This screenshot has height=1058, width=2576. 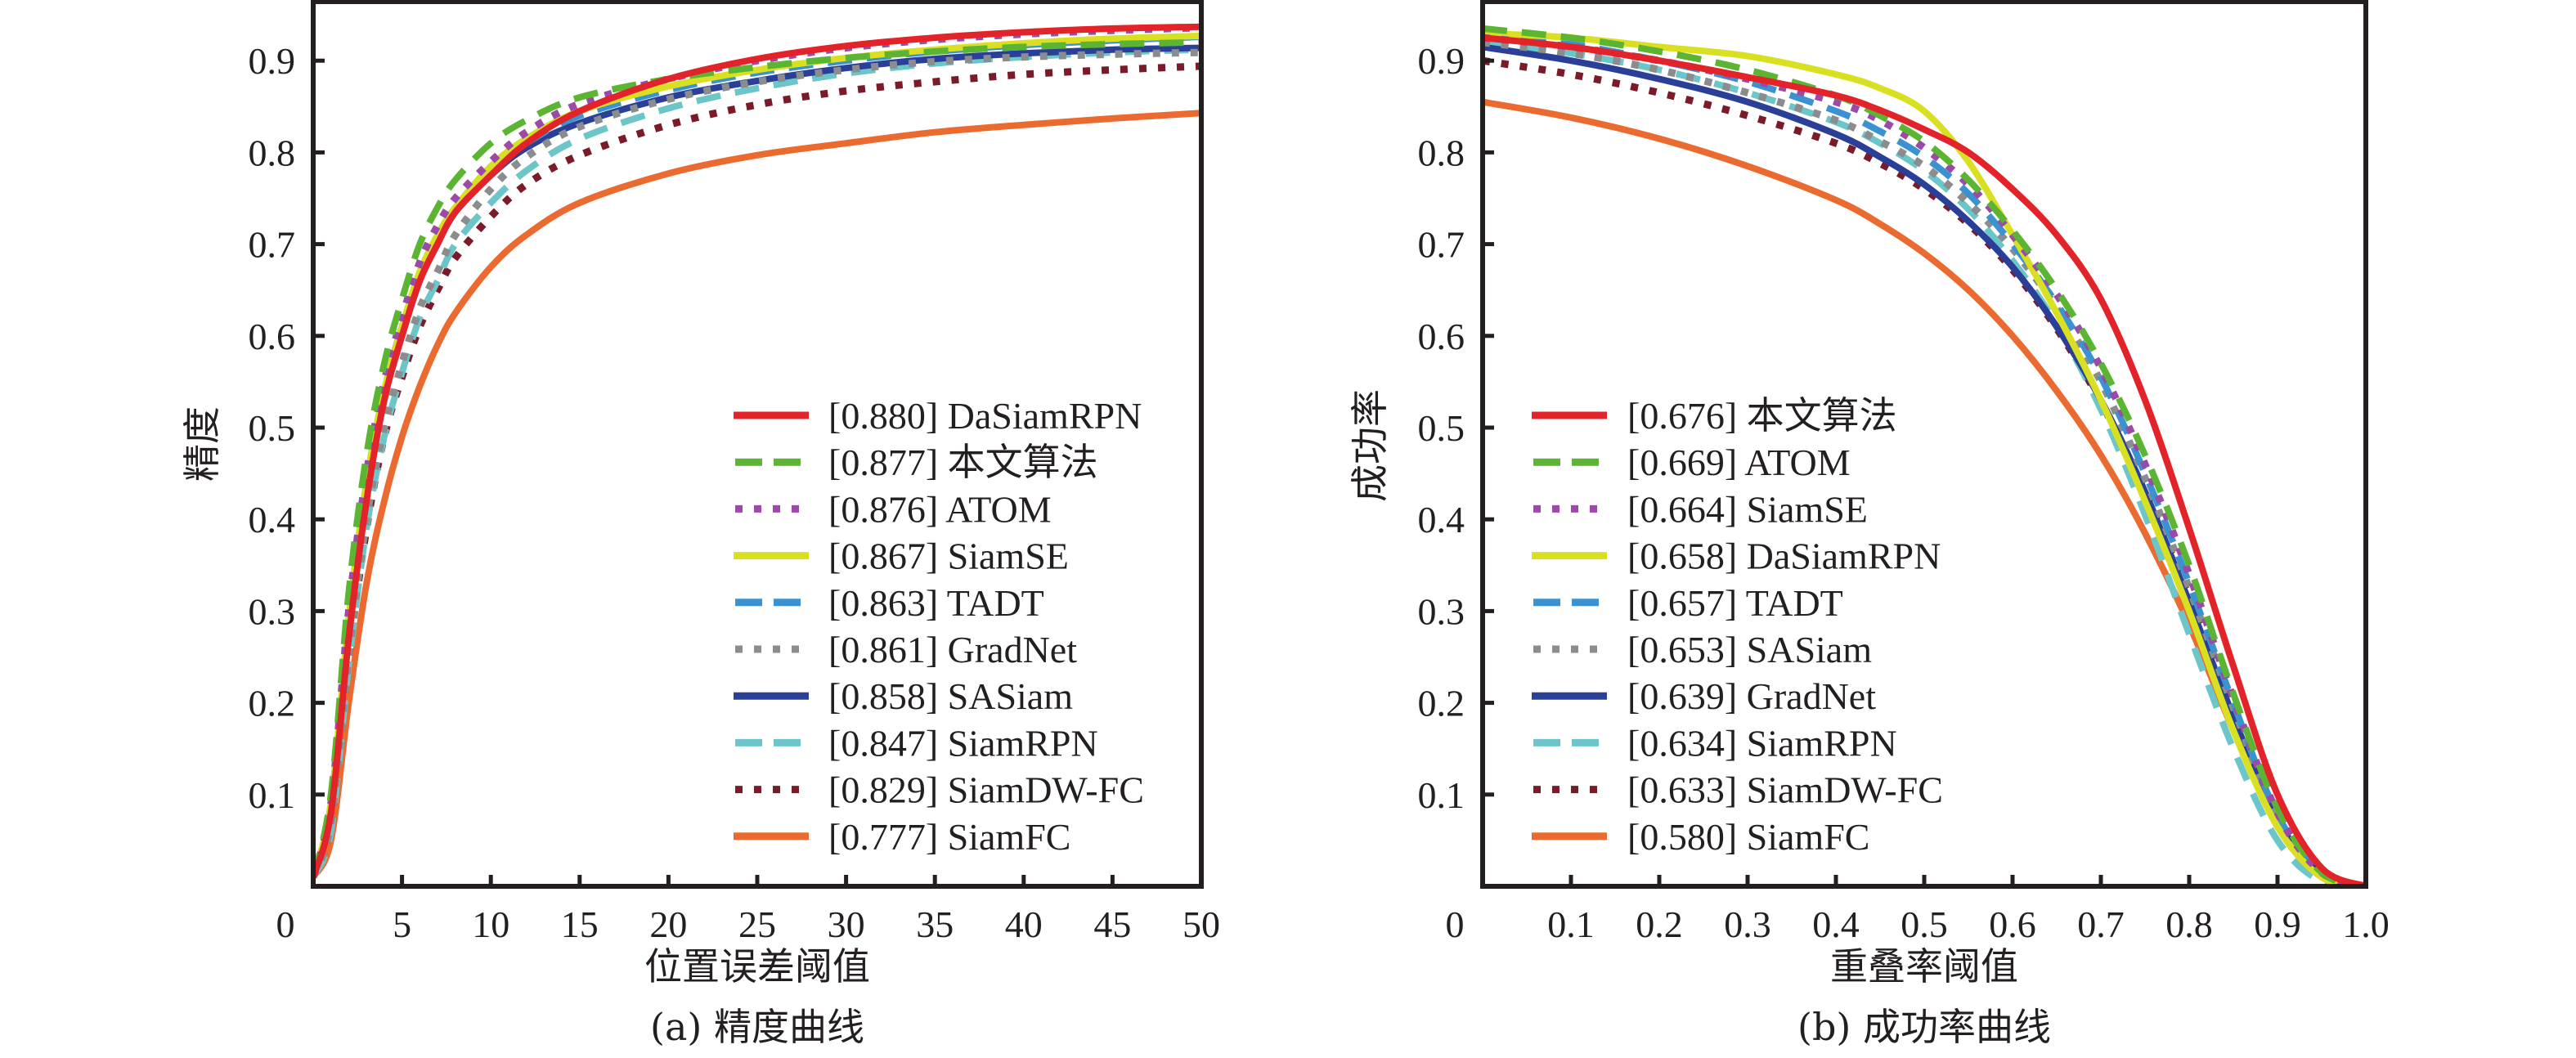 What do you see at coordinates (1201, 924) in the screenshot?
I see `precision-x-tick-label: 50` at bounding box center [1201, 924].